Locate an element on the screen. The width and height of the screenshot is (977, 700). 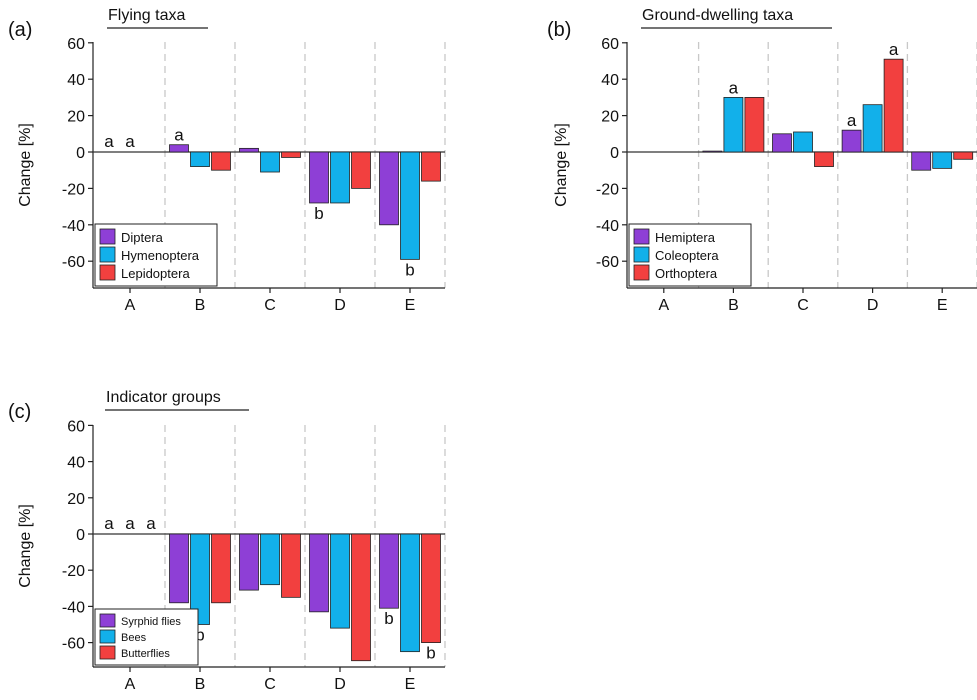
legend-label: Orthoptera is located at coordinates (686, 273).